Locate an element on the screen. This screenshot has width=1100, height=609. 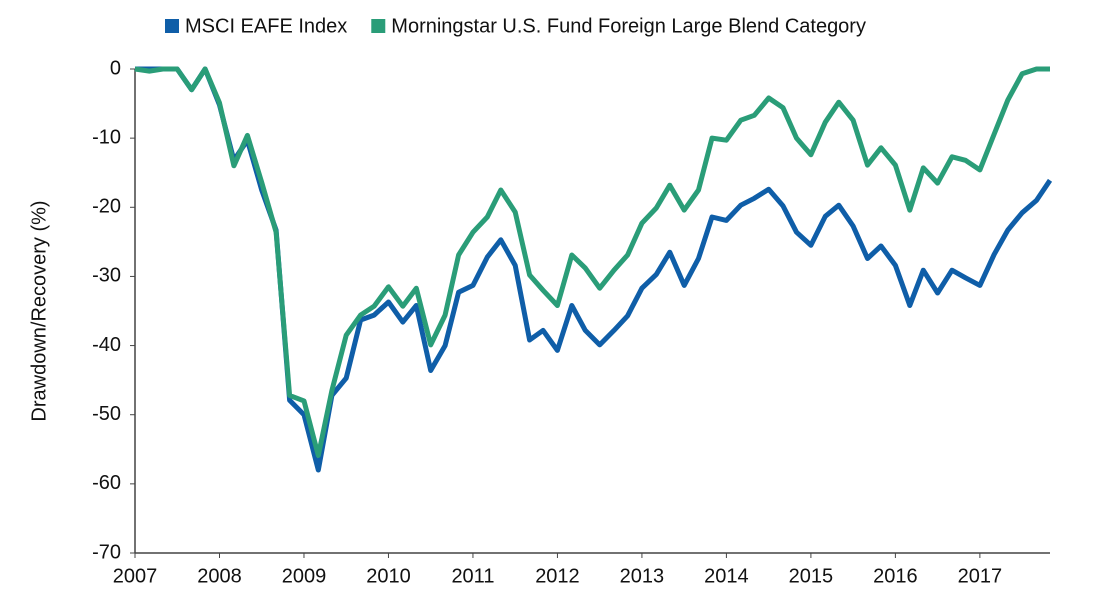
x-tick-label: 2012 is located at coordinates (557, 576).